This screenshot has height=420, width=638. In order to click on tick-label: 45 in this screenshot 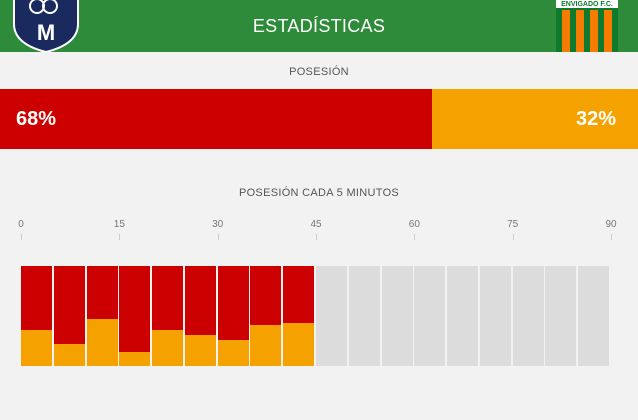, I will do `click(316, 224)`.